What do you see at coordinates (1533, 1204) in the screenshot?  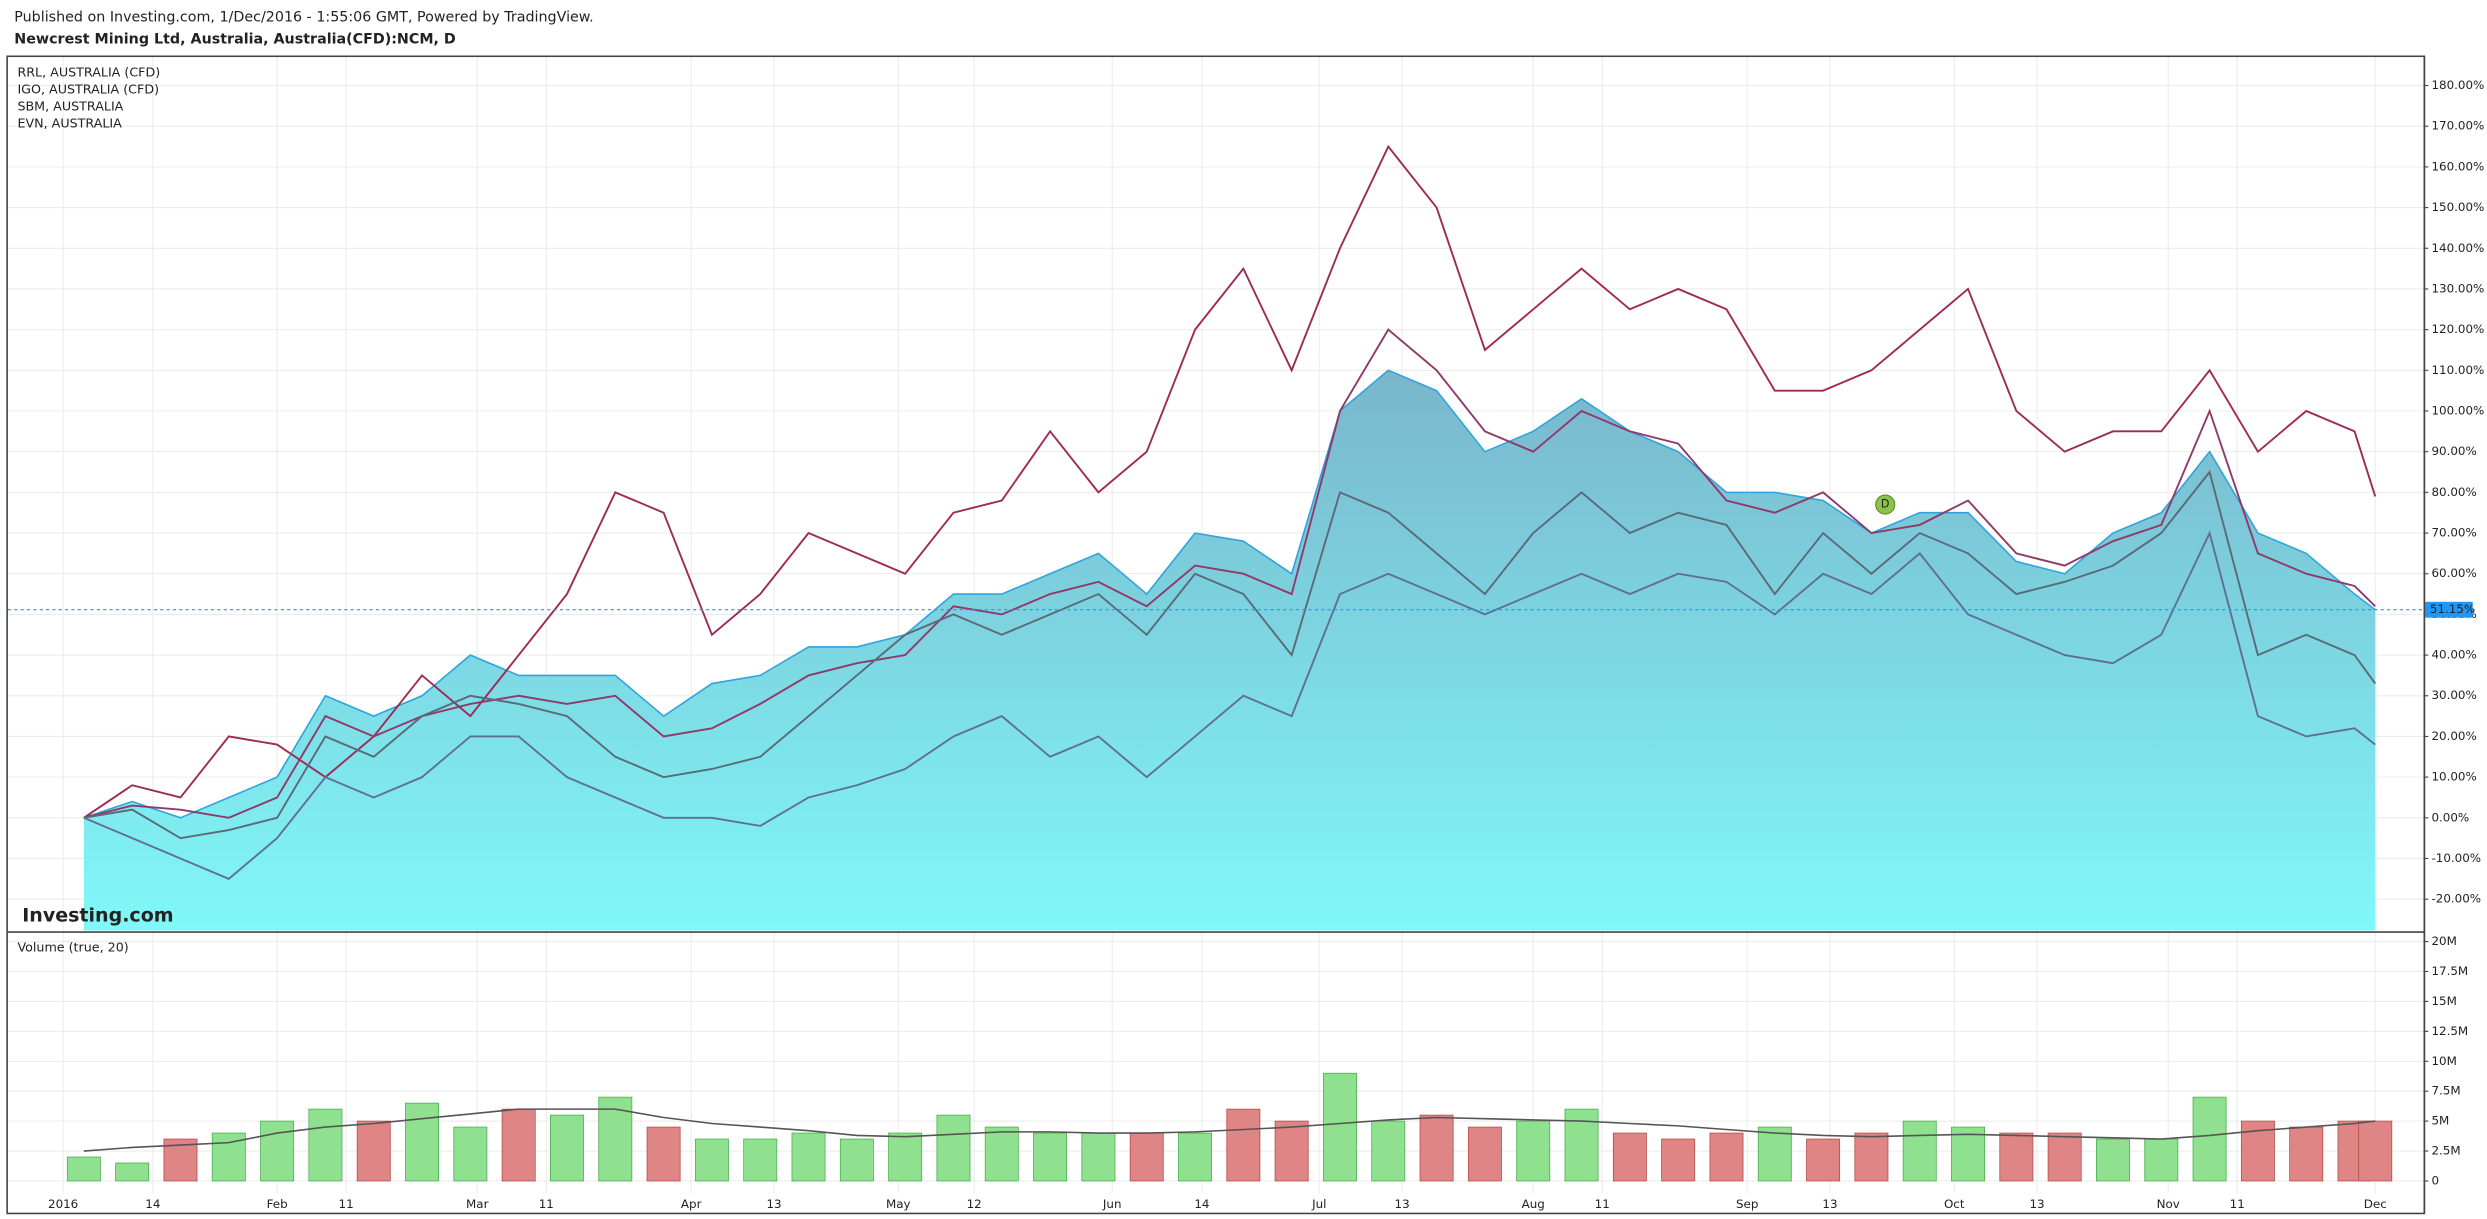 I see `x-tick-label: Aug` at bounding box center [1533, 1204].